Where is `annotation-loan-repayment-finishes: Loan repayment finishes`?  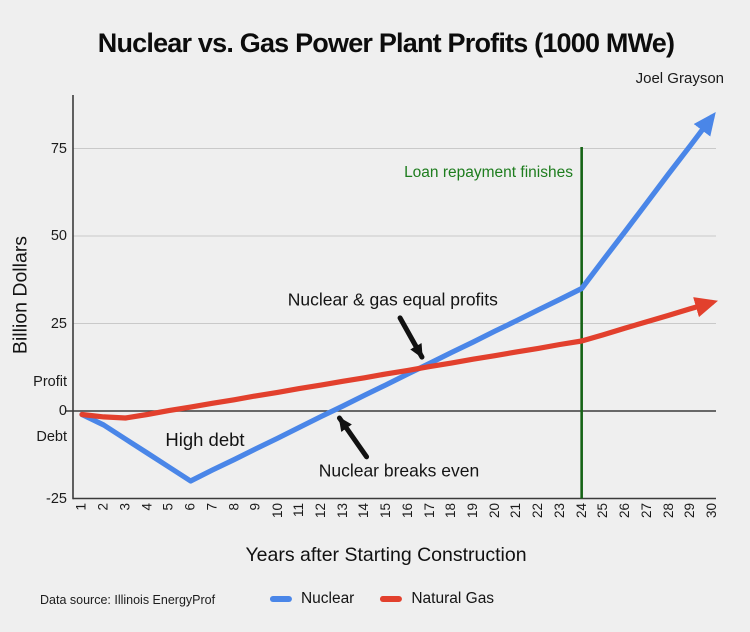 annotation-loan-repayment-finishes: Loan repayment finishes is located at coordinates (488, 172).